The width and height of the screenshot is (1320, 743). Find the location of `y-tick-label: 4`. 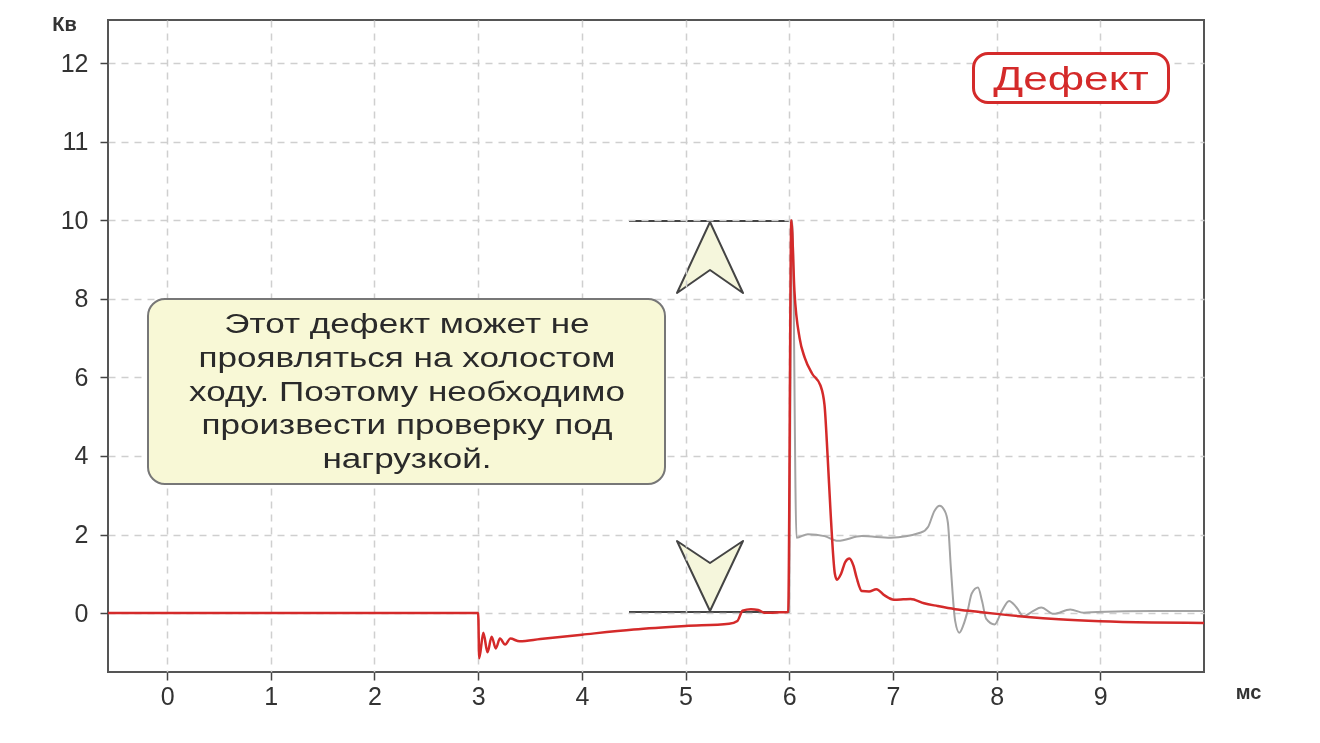

y-tick-label: 4 is located at coordinates (81, 455).